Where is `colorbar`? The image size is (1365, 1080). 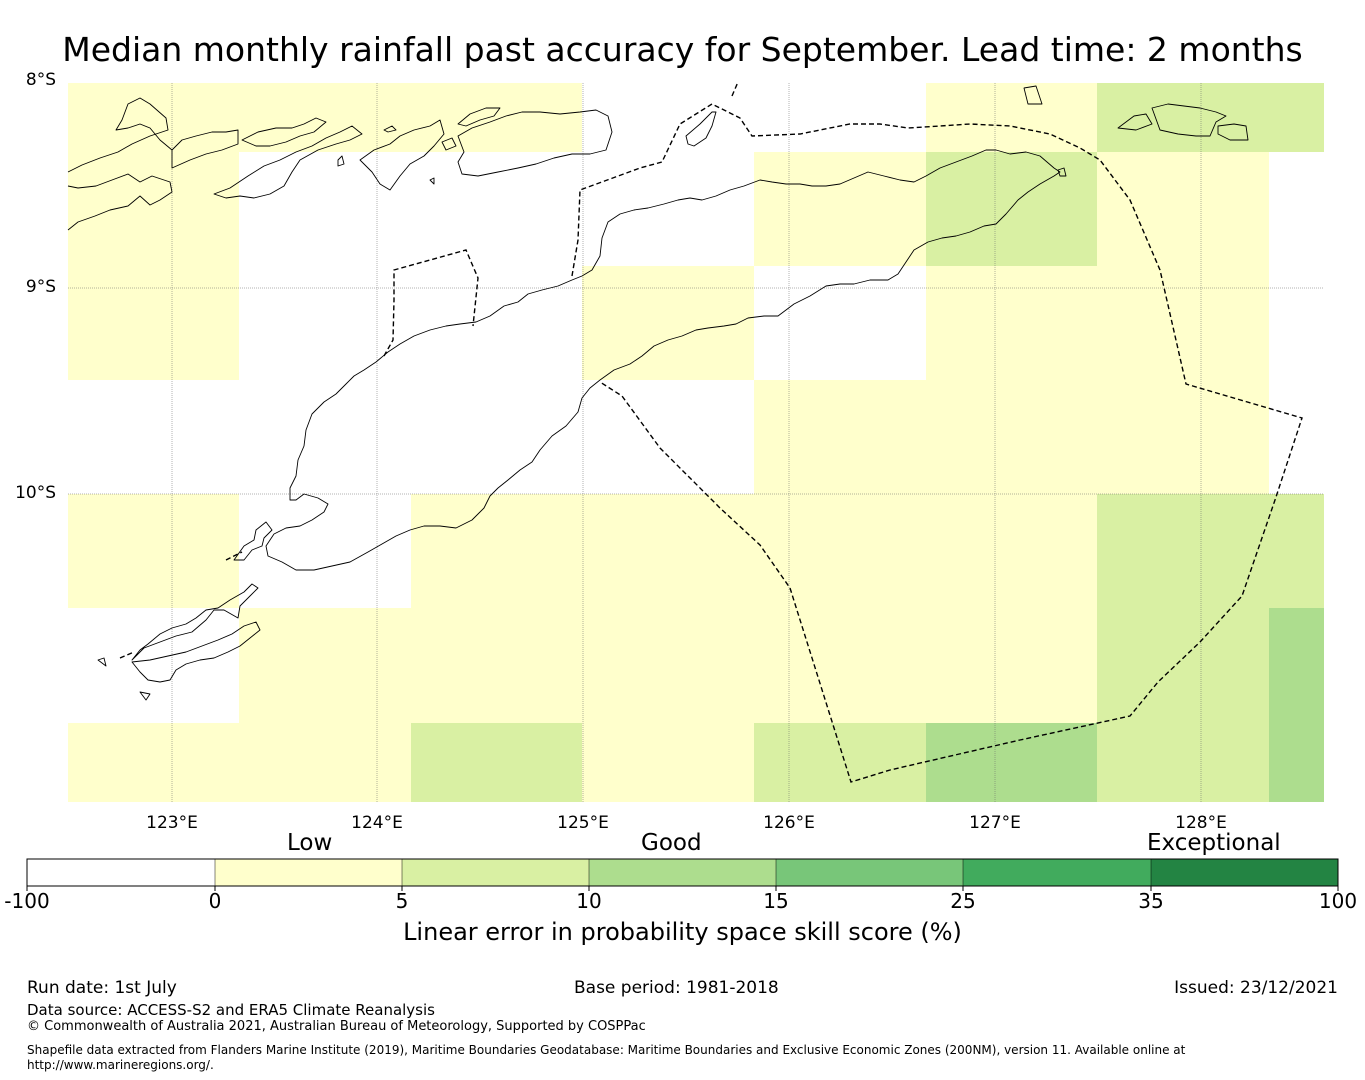 colorbar is located at coordinates (682, 874).